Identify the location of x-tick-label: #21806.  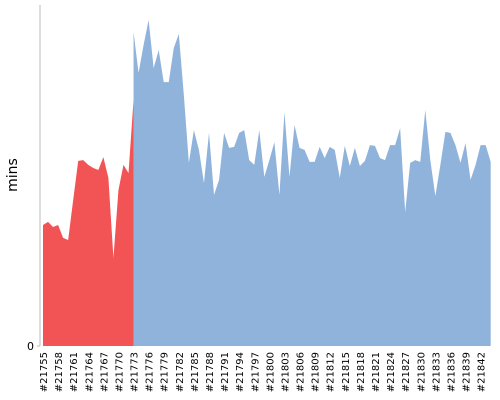
(301, 372).